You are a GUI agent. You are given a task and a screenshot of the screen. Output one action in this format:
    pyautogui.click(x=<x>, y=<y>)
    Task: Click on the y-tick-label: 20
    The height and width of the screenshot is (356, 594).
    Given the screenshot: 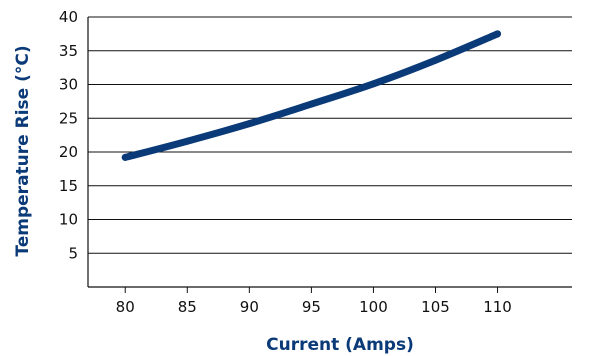 What is the action you would take?
    pyautogui.click(x=68, y=152)
    